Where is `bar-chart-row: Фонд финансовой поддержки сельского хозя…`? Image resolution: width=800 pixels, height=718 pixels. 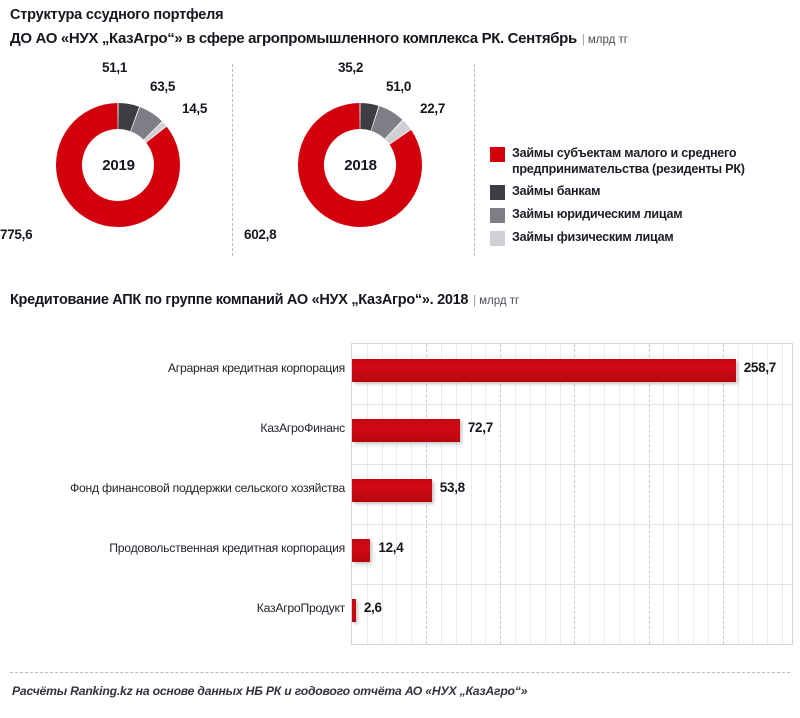 bar-chart-row: Фонд финансовой поддержки сельского хозя… is located at coordinates (400, 493).